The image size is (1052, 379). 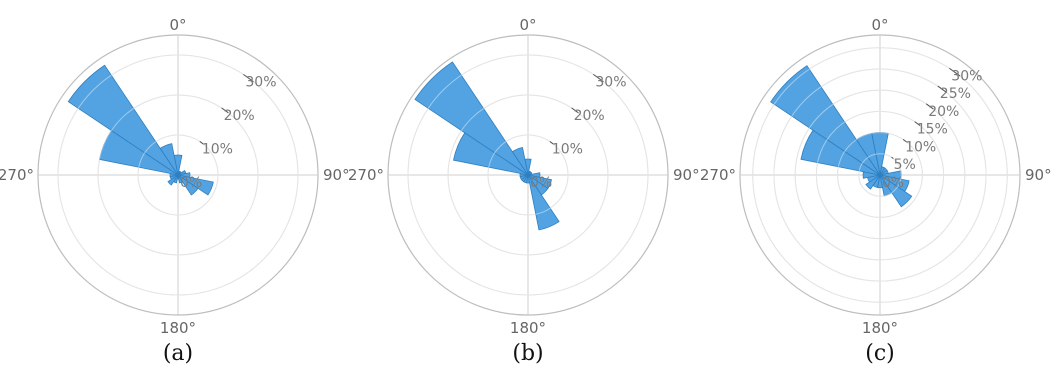 I want to click on radial-tick-label: 15%, so click(x=932, y=130).